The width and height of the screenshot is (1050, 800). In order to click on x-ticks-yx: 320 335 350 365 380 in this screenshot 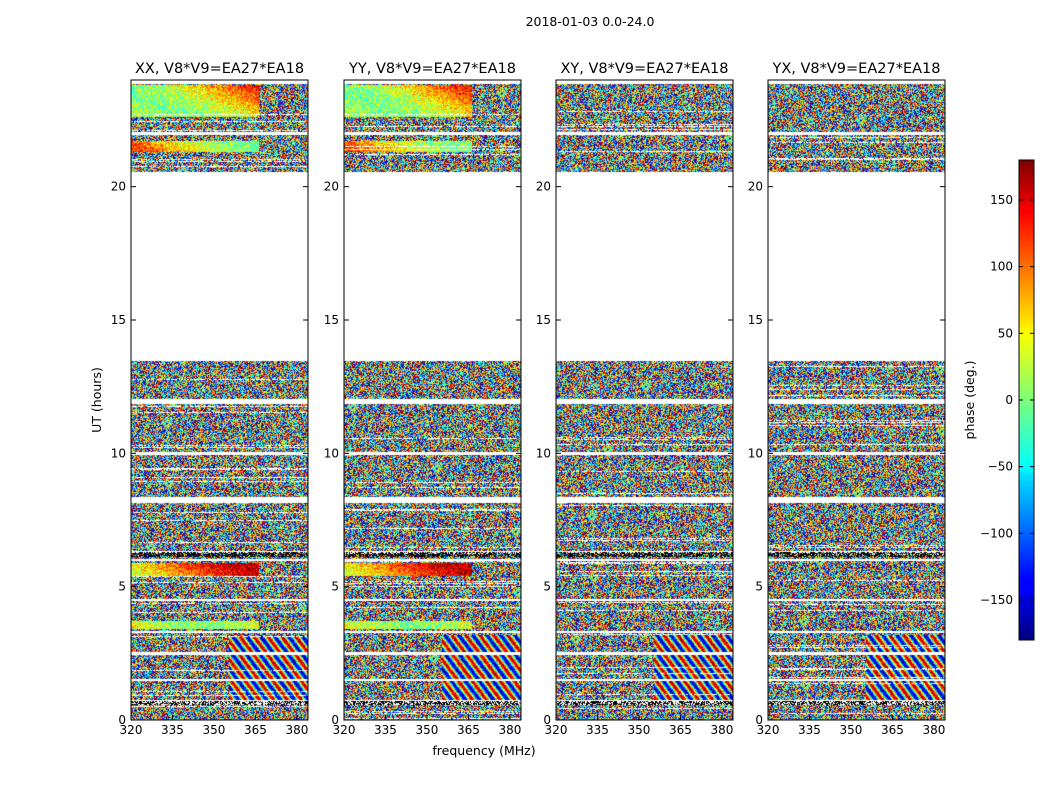, I will do `click(851, 726)`.